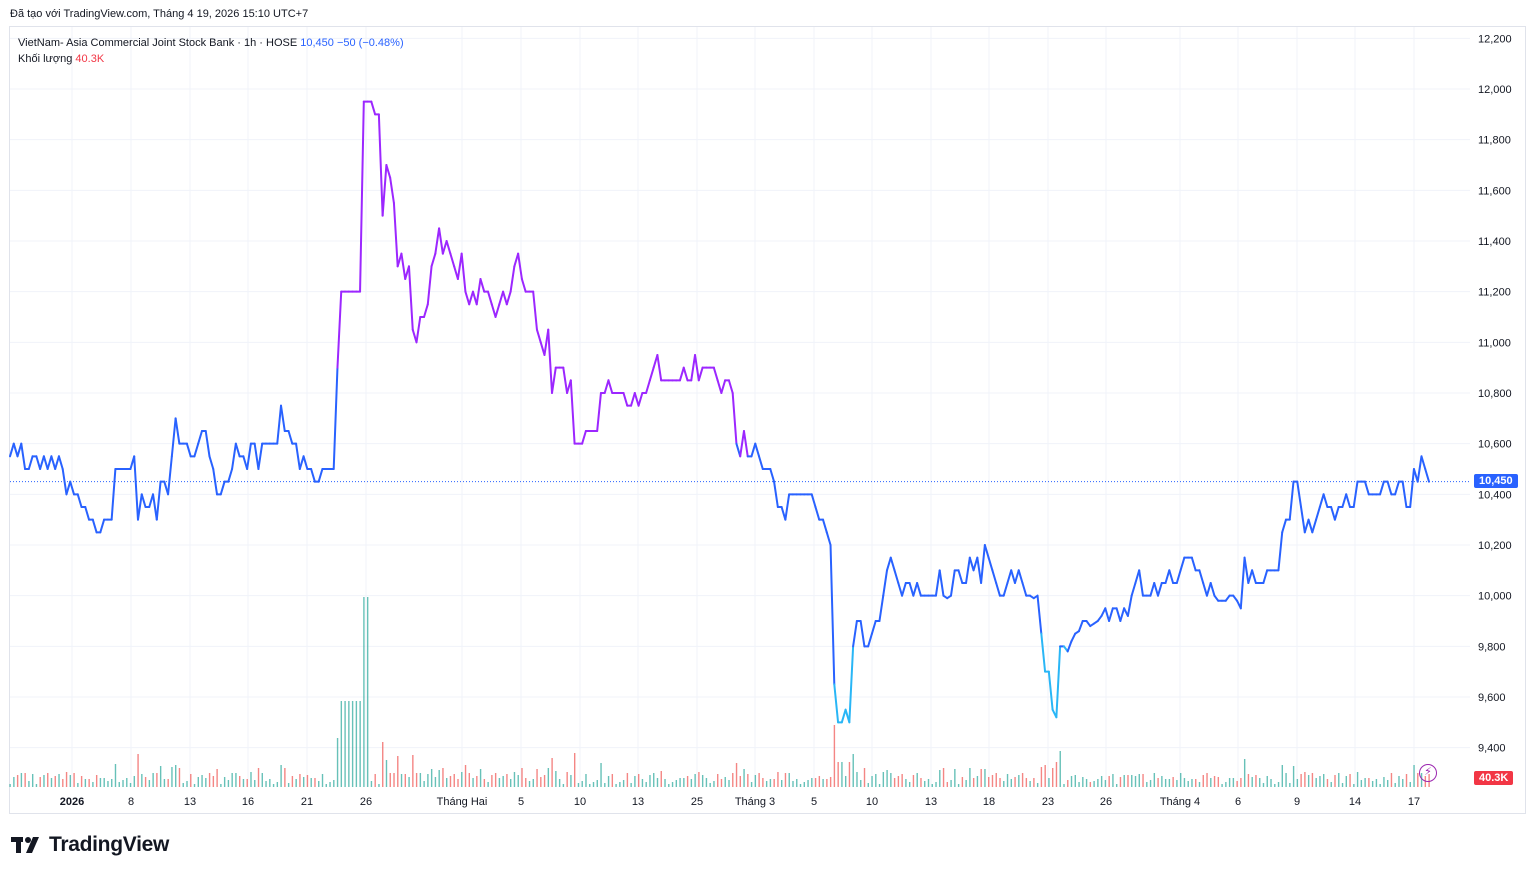  What do you see at coordinates (1428, 773) in the screenshot?
I see `lightning-icon: ⚡` at bounding box center [1428, 773].